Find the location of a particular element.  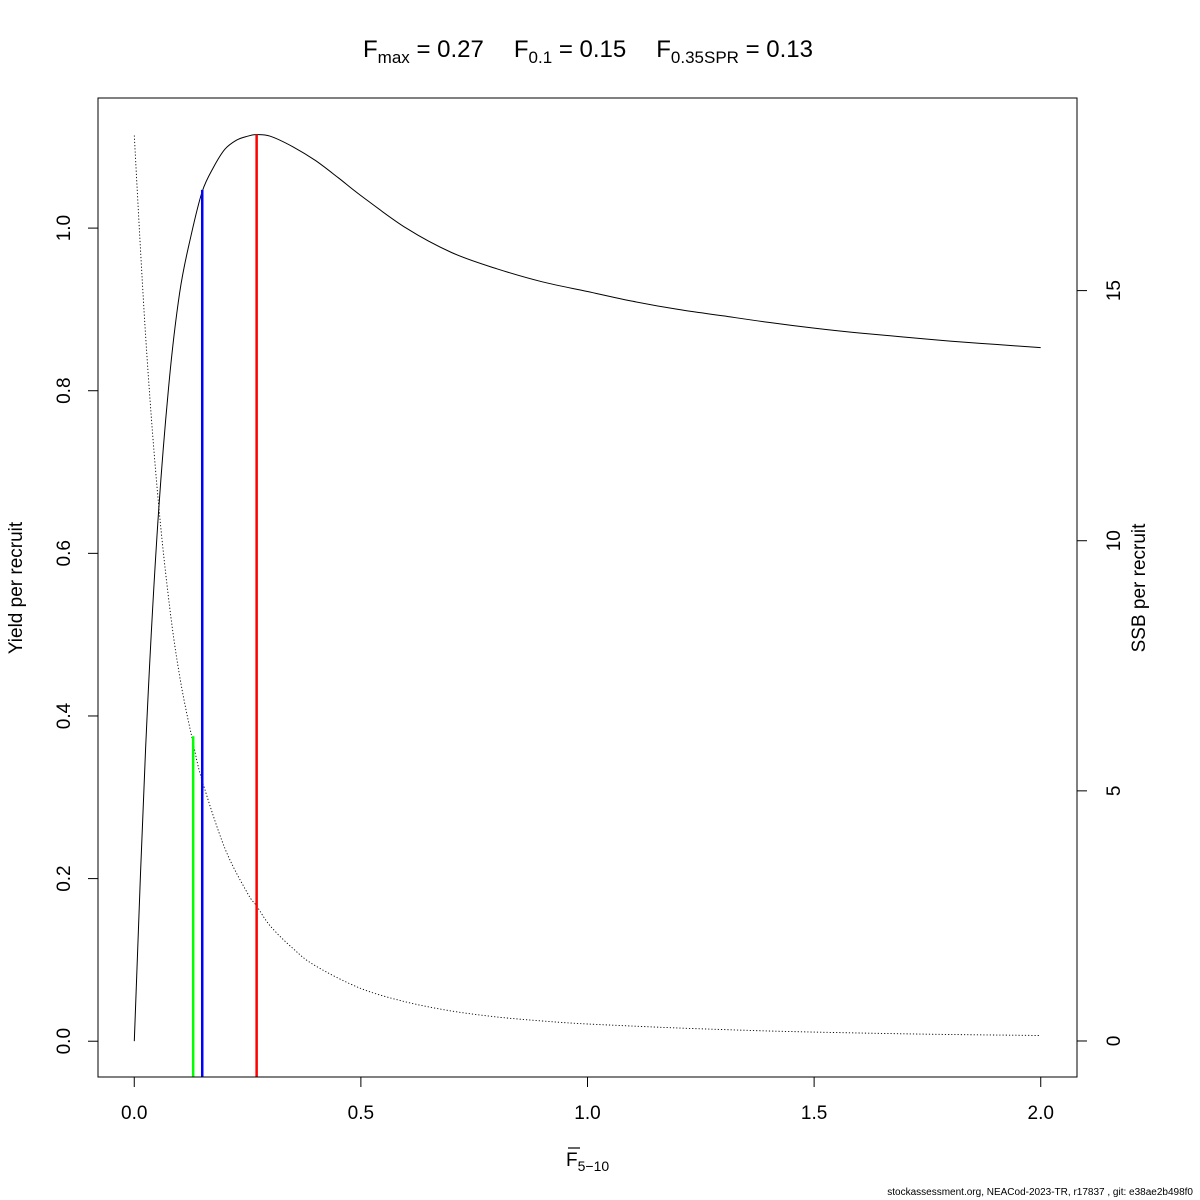

title-fspr-main: F is located at coordinates (663, 49).